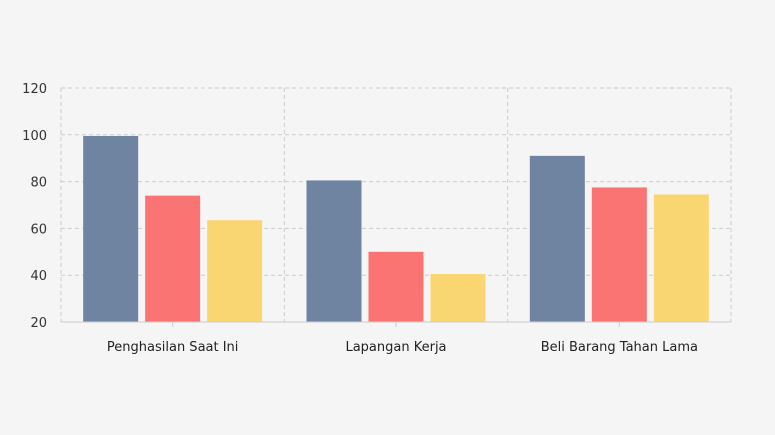 The height and width of the screenshot is (435, 775). I want to click on y-tick-label: 20, so click(38, 323).